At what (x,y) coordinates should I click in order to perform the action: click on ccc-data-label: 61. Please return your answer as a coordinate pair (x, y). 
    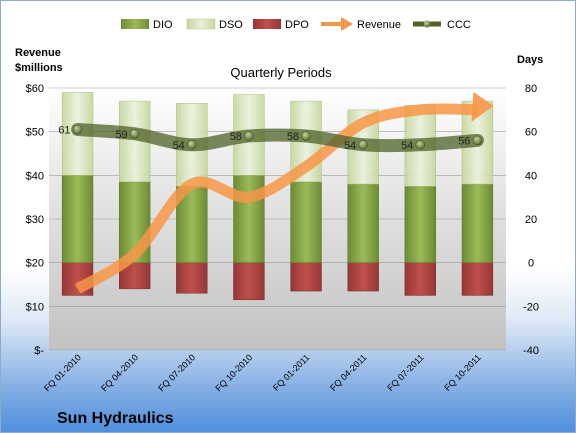
    Looking at the image, I should click on (64, 130).